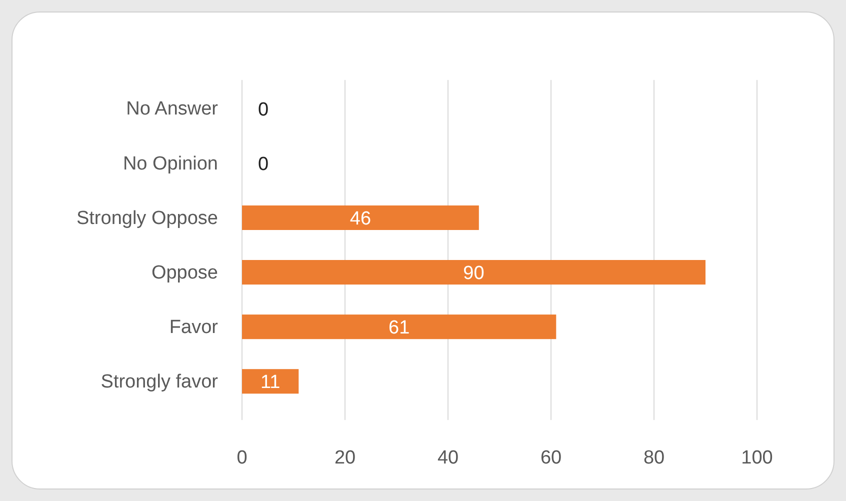  Describe the element at coordinates (242, 457) in the screenshot. I see `x-tick-label: 0` at that location.